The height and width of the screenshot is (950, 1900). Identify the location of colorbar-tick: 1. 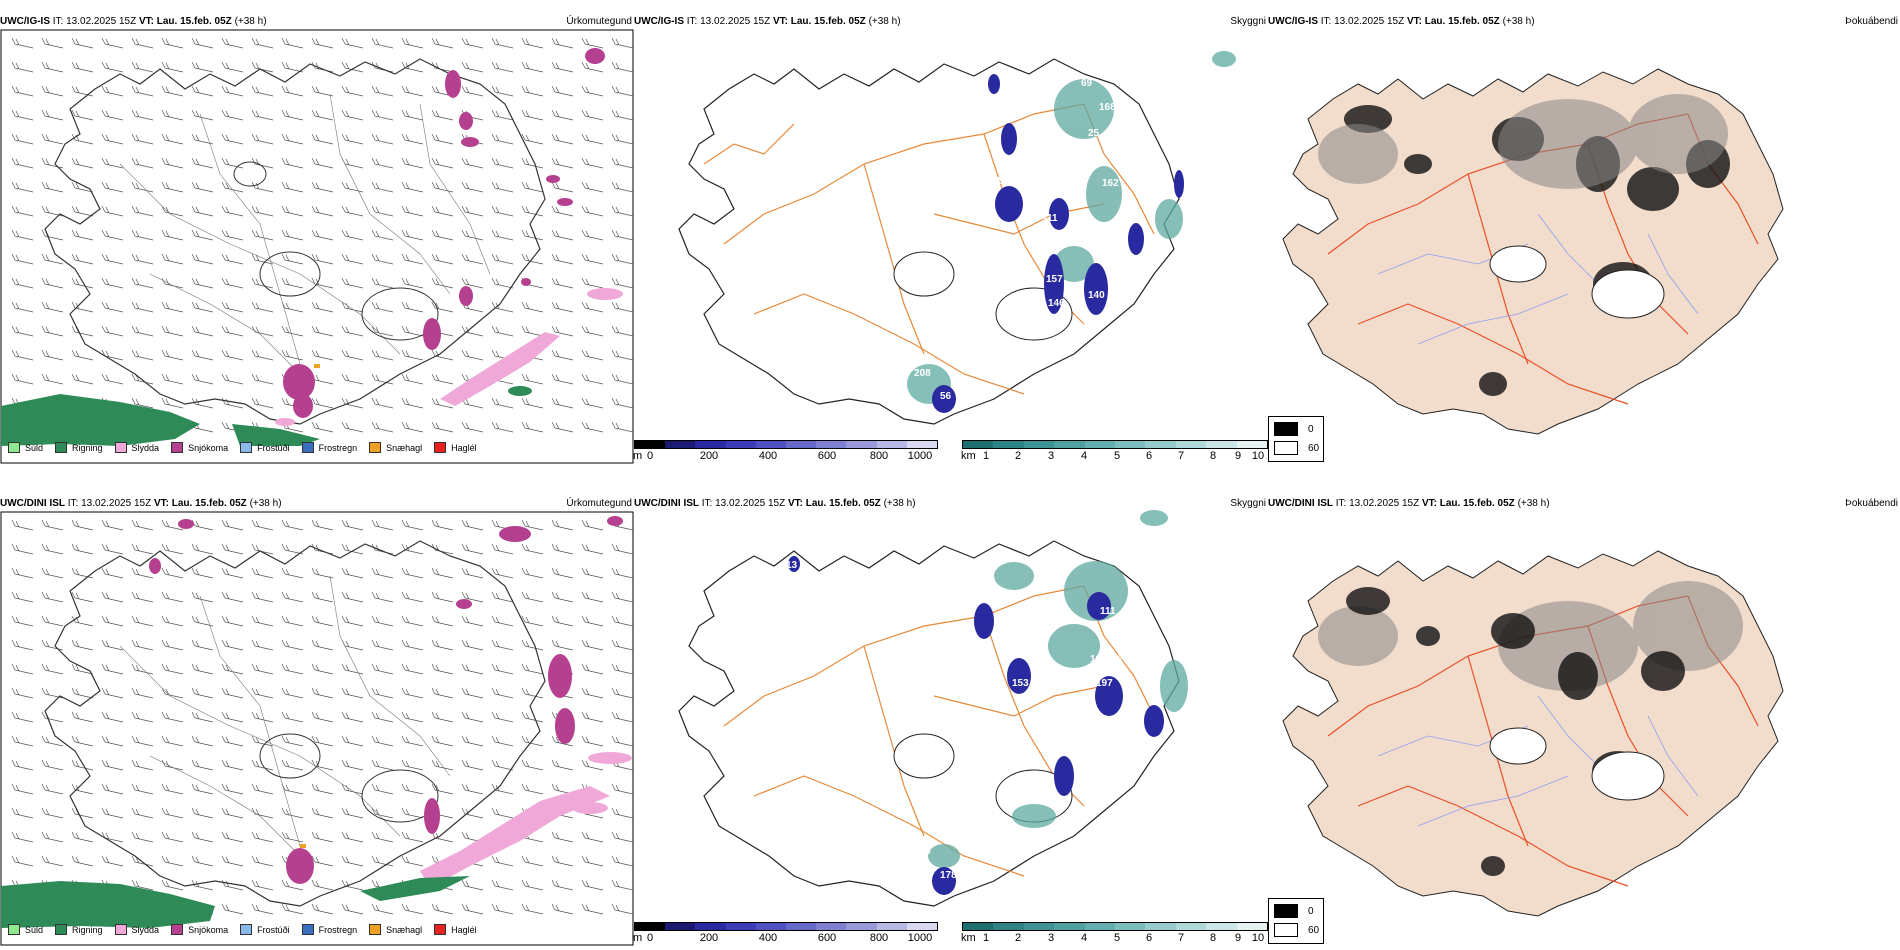
(986, 456).